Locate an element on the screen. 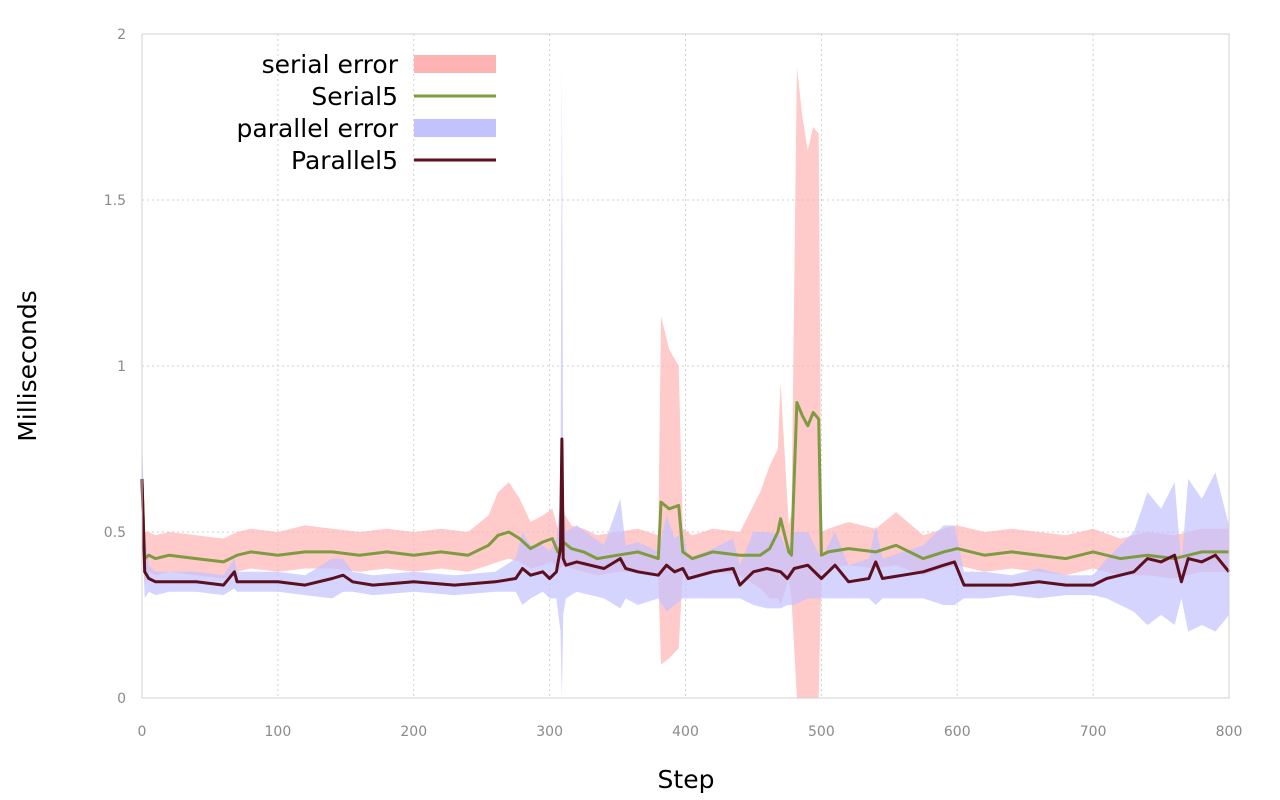  y-tick-label: 1.5 is located at coordinates (115, 201).